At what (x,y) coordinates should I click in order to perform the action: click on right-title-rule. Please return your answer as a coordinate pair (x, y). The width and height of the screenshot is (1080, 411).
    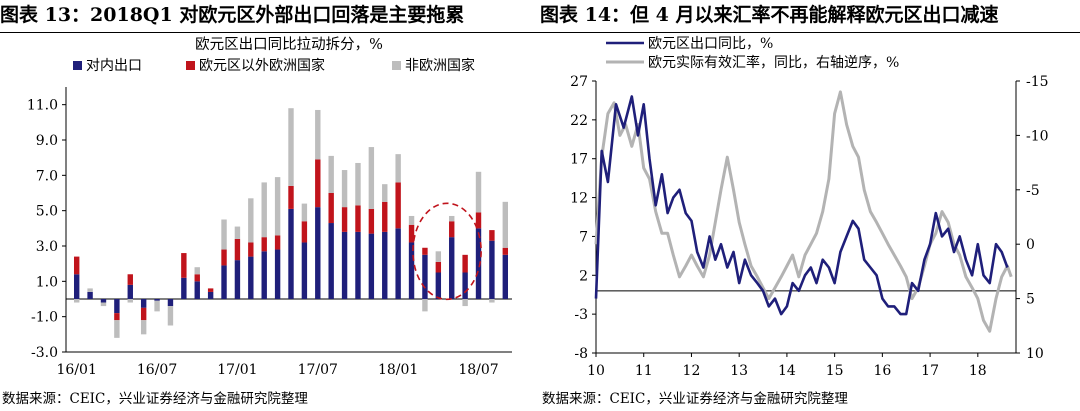
    Looking at the image, I should click on (810, 32).